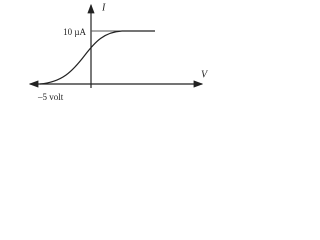 The width and height of the screenshot is (320, 240). What do you see at coordinates (103, 7) in the screenshot?
I see `y-axis-label: I` at bounding box center [103, 7].